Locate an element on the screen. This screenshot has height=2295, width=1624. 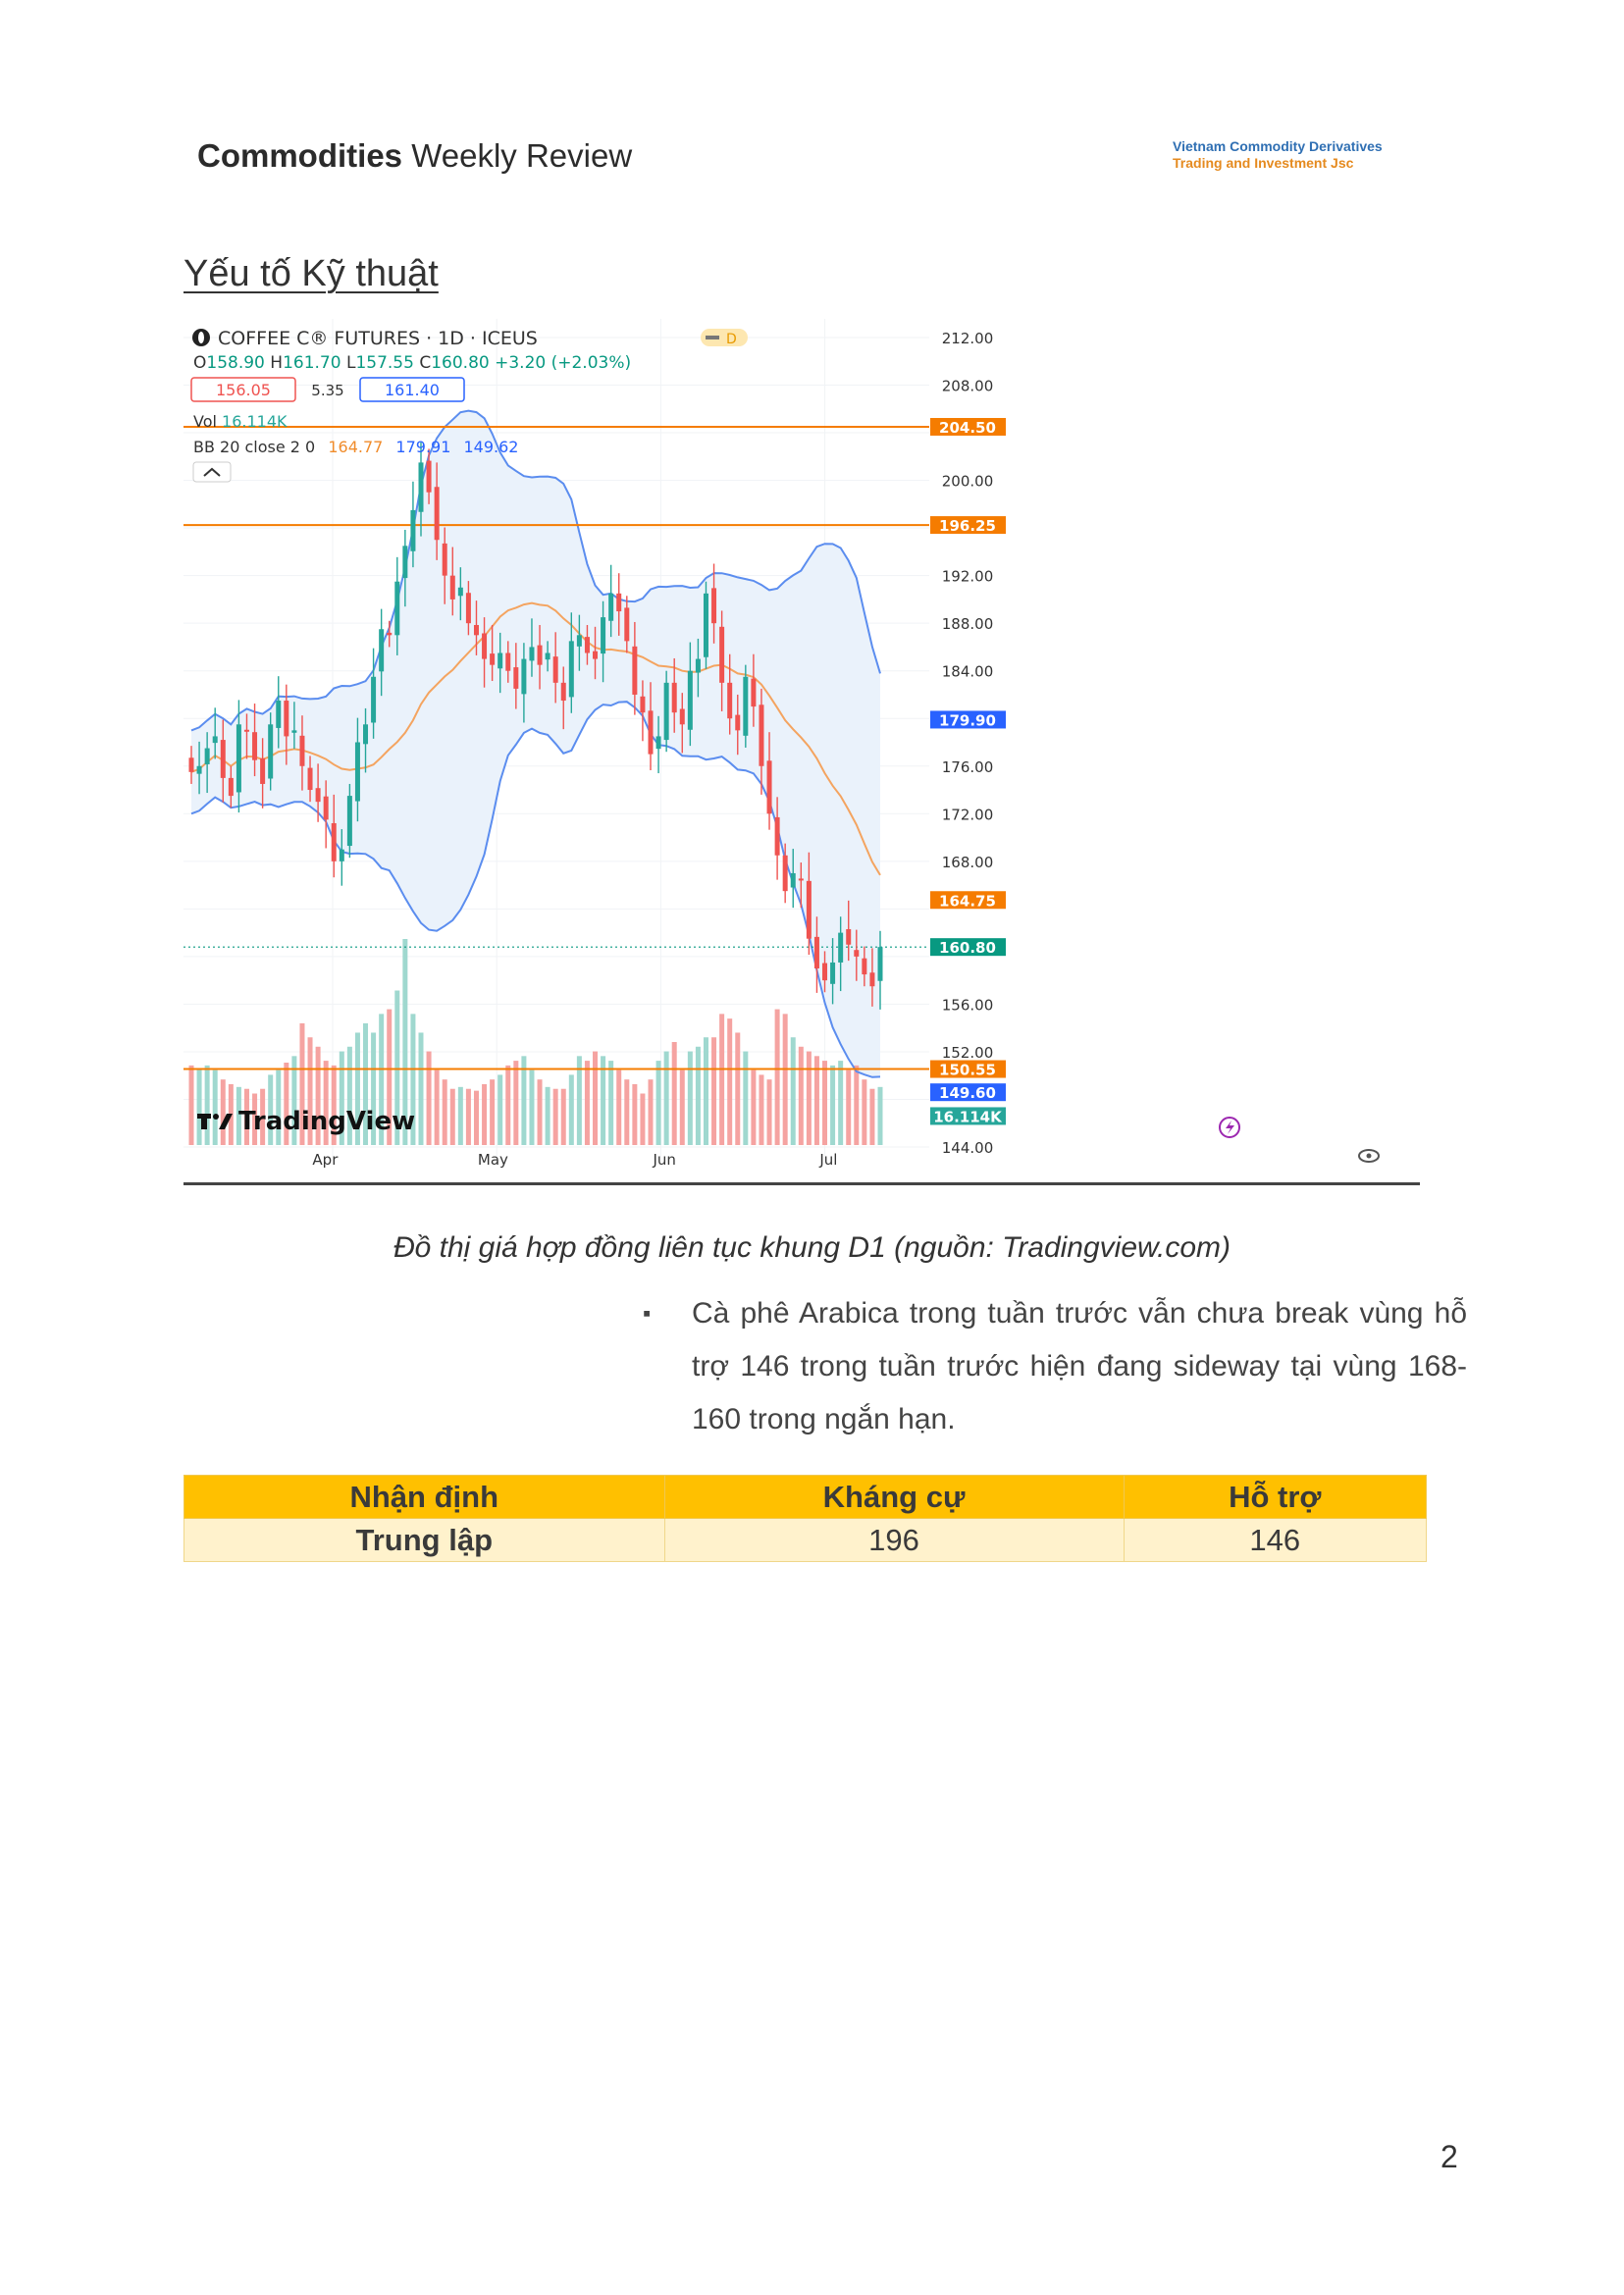
spread-value: 5.35 is located at coordinates (327, 391).